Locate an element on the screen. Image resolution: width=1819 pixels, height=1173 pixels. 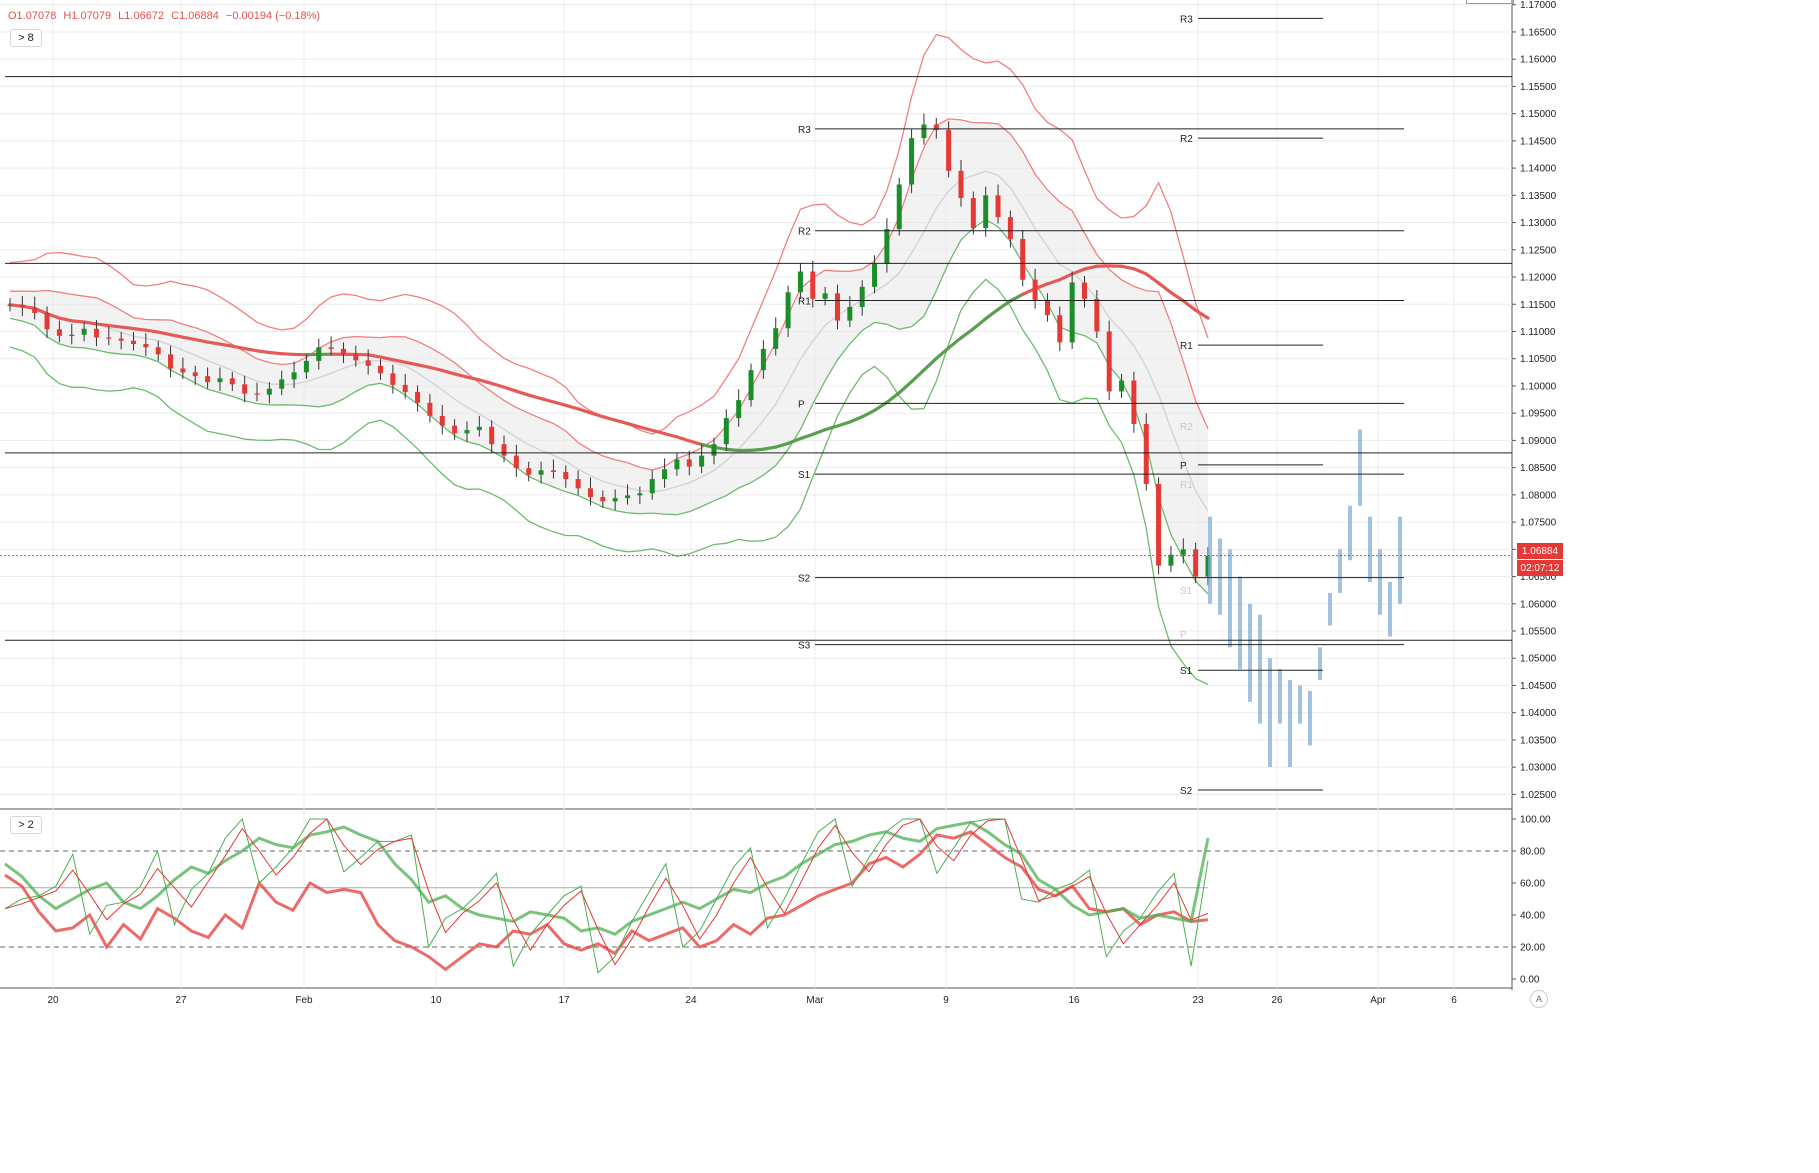
pivot-label: R1 is located at coordinates (804, 301).